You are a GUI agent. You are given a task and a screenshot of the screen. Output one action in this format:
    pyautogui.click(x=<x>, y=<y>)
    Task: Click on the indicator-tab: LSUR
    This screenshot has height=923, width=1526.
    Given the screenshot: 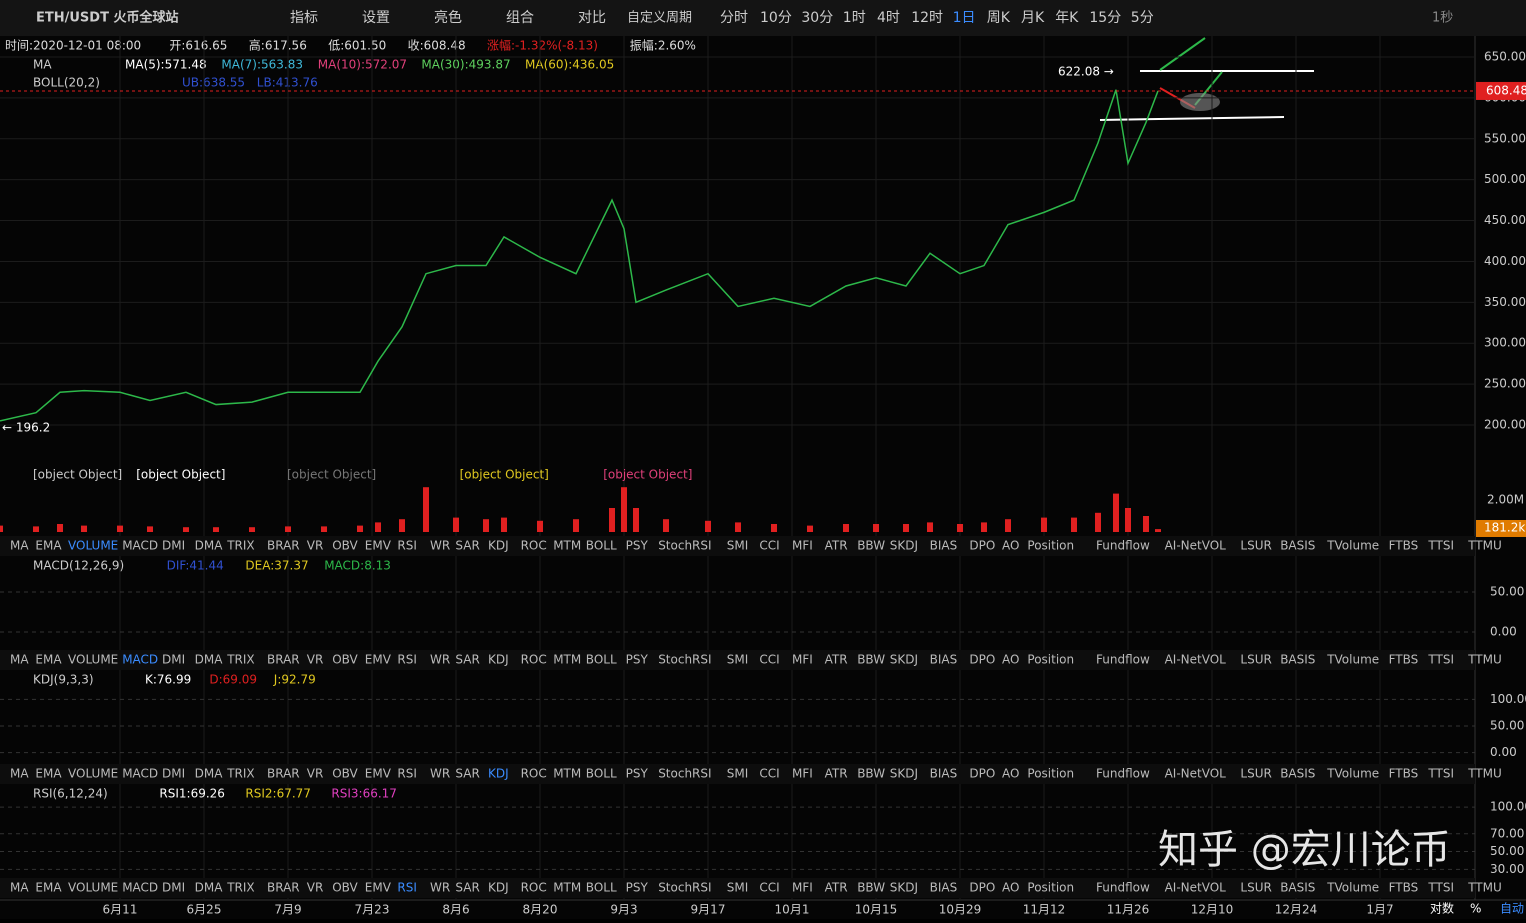 What is the action you would take?
    pyautogui.click(x=1255, y=546)
    